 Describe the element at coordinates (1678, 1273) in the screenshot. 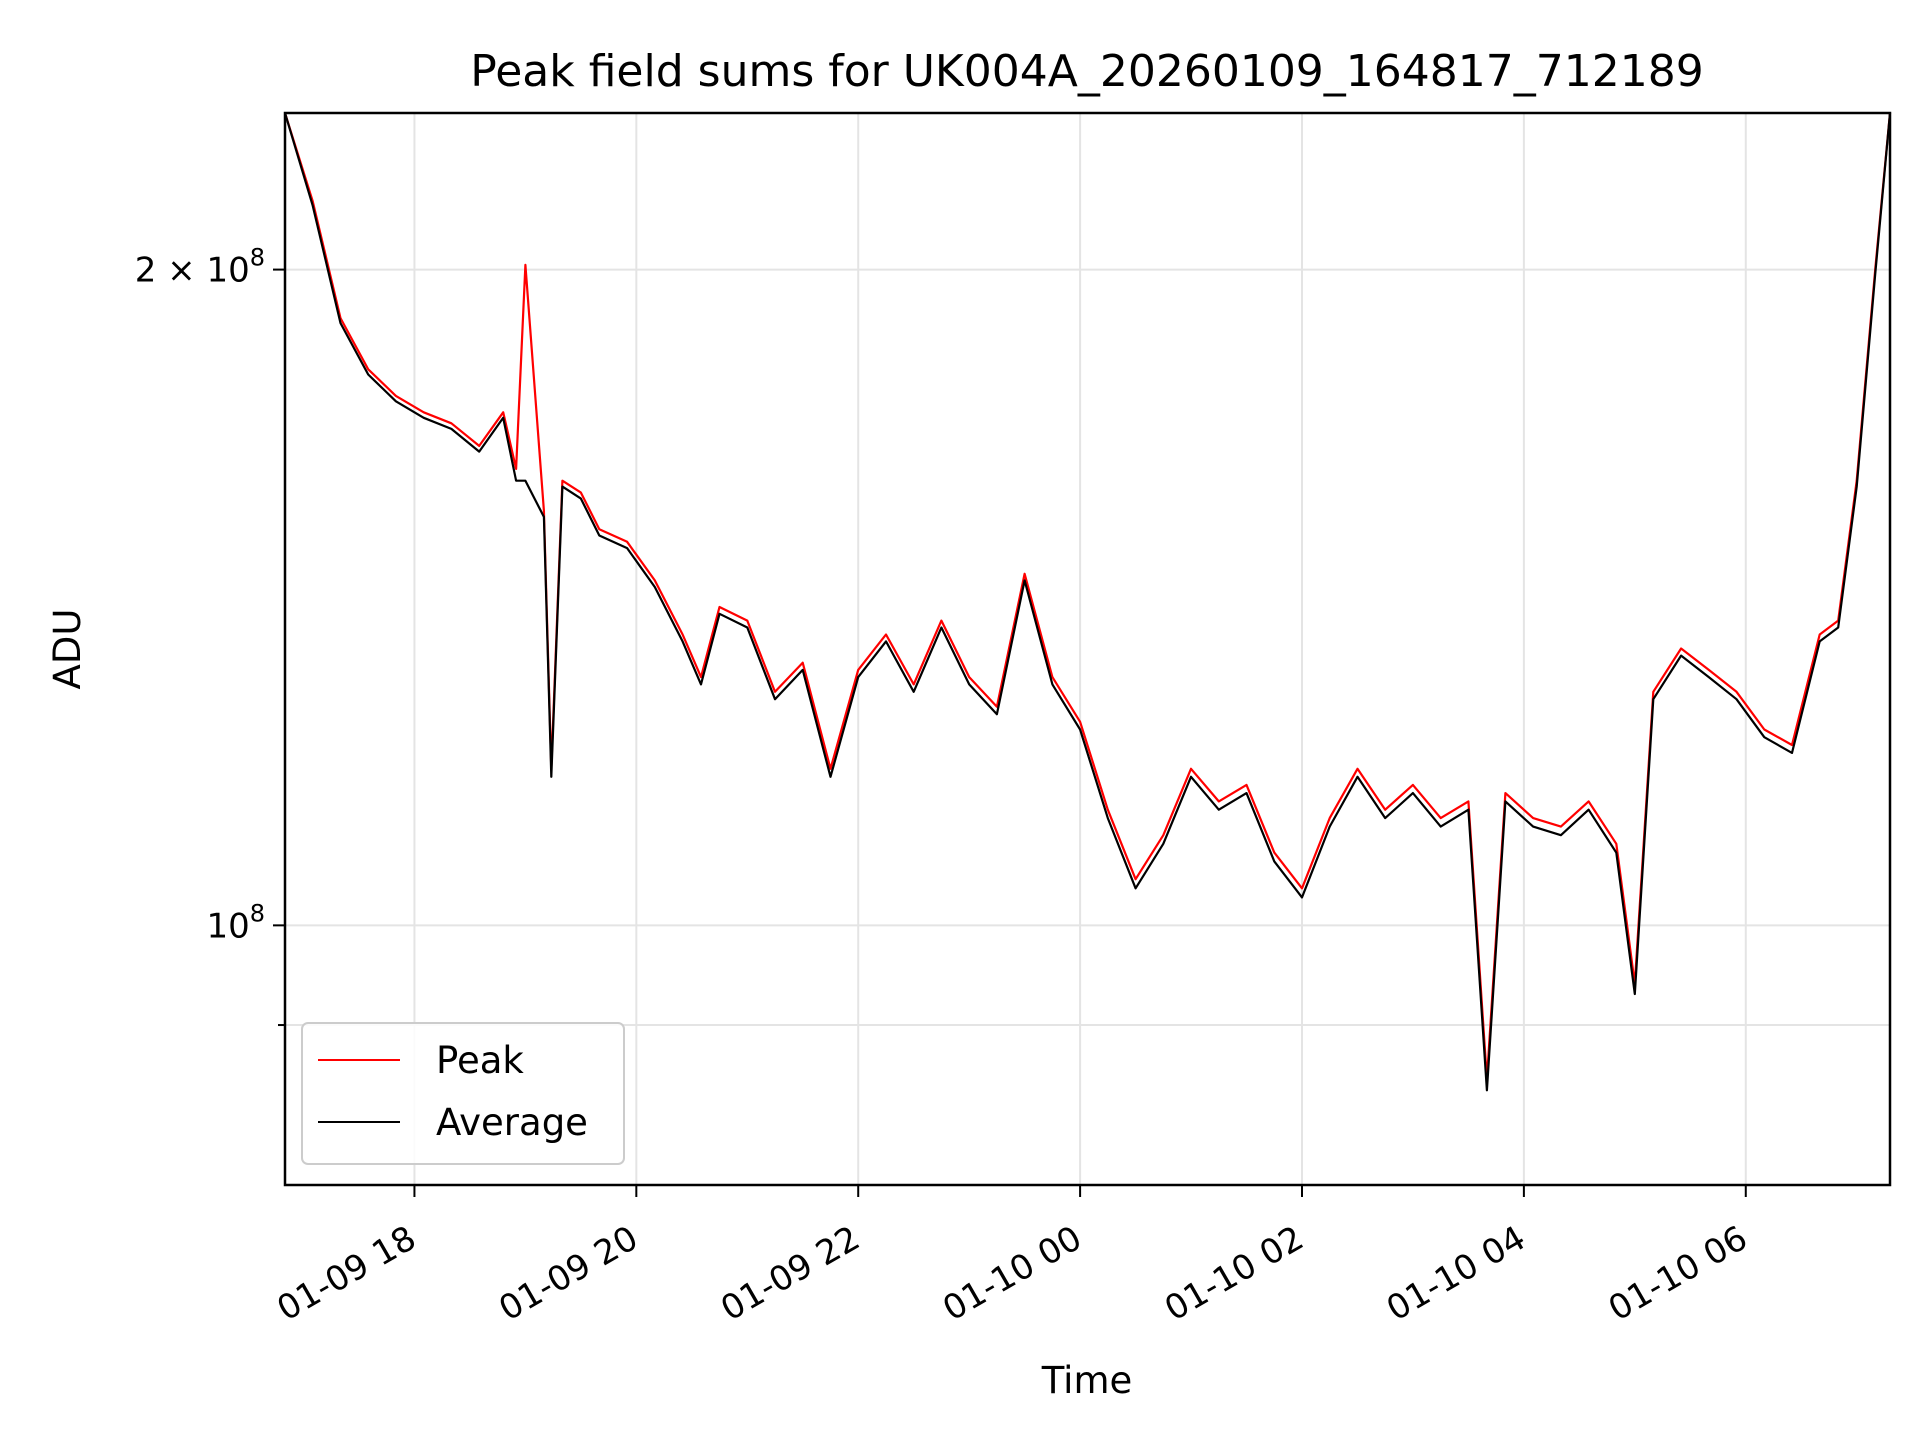

I see `x-tick-label: 01-10 06` at that location.